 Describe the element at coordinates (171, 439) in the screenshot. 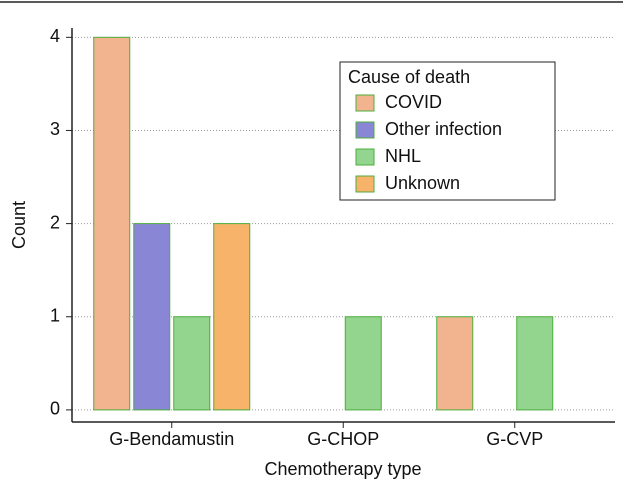

I see `x-tick-label: G-Bendamustin` at that location.